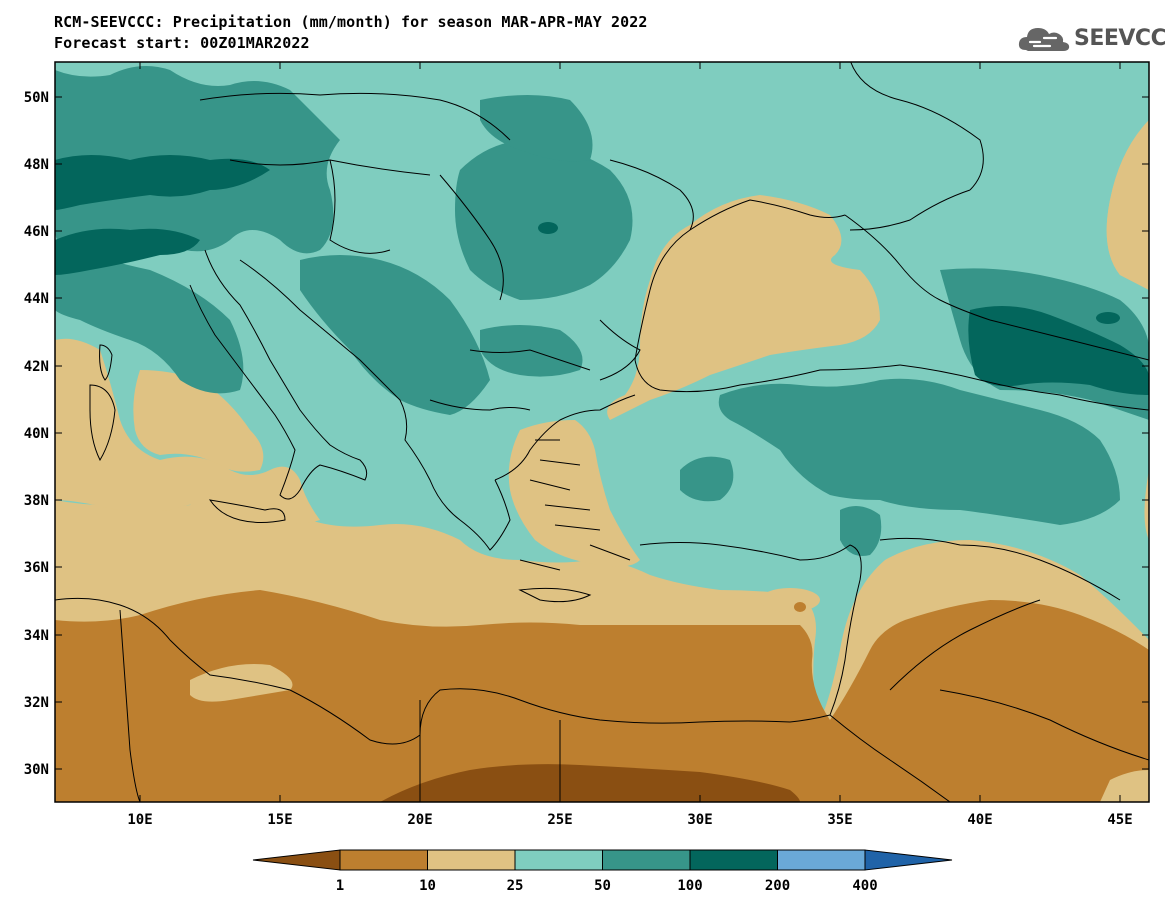 This screenshot has width=1165, height=907. What do you see at coordinates (1044, 39) in the screenshot?
I see `cloud-icon` at bounding box center [1044, 39].